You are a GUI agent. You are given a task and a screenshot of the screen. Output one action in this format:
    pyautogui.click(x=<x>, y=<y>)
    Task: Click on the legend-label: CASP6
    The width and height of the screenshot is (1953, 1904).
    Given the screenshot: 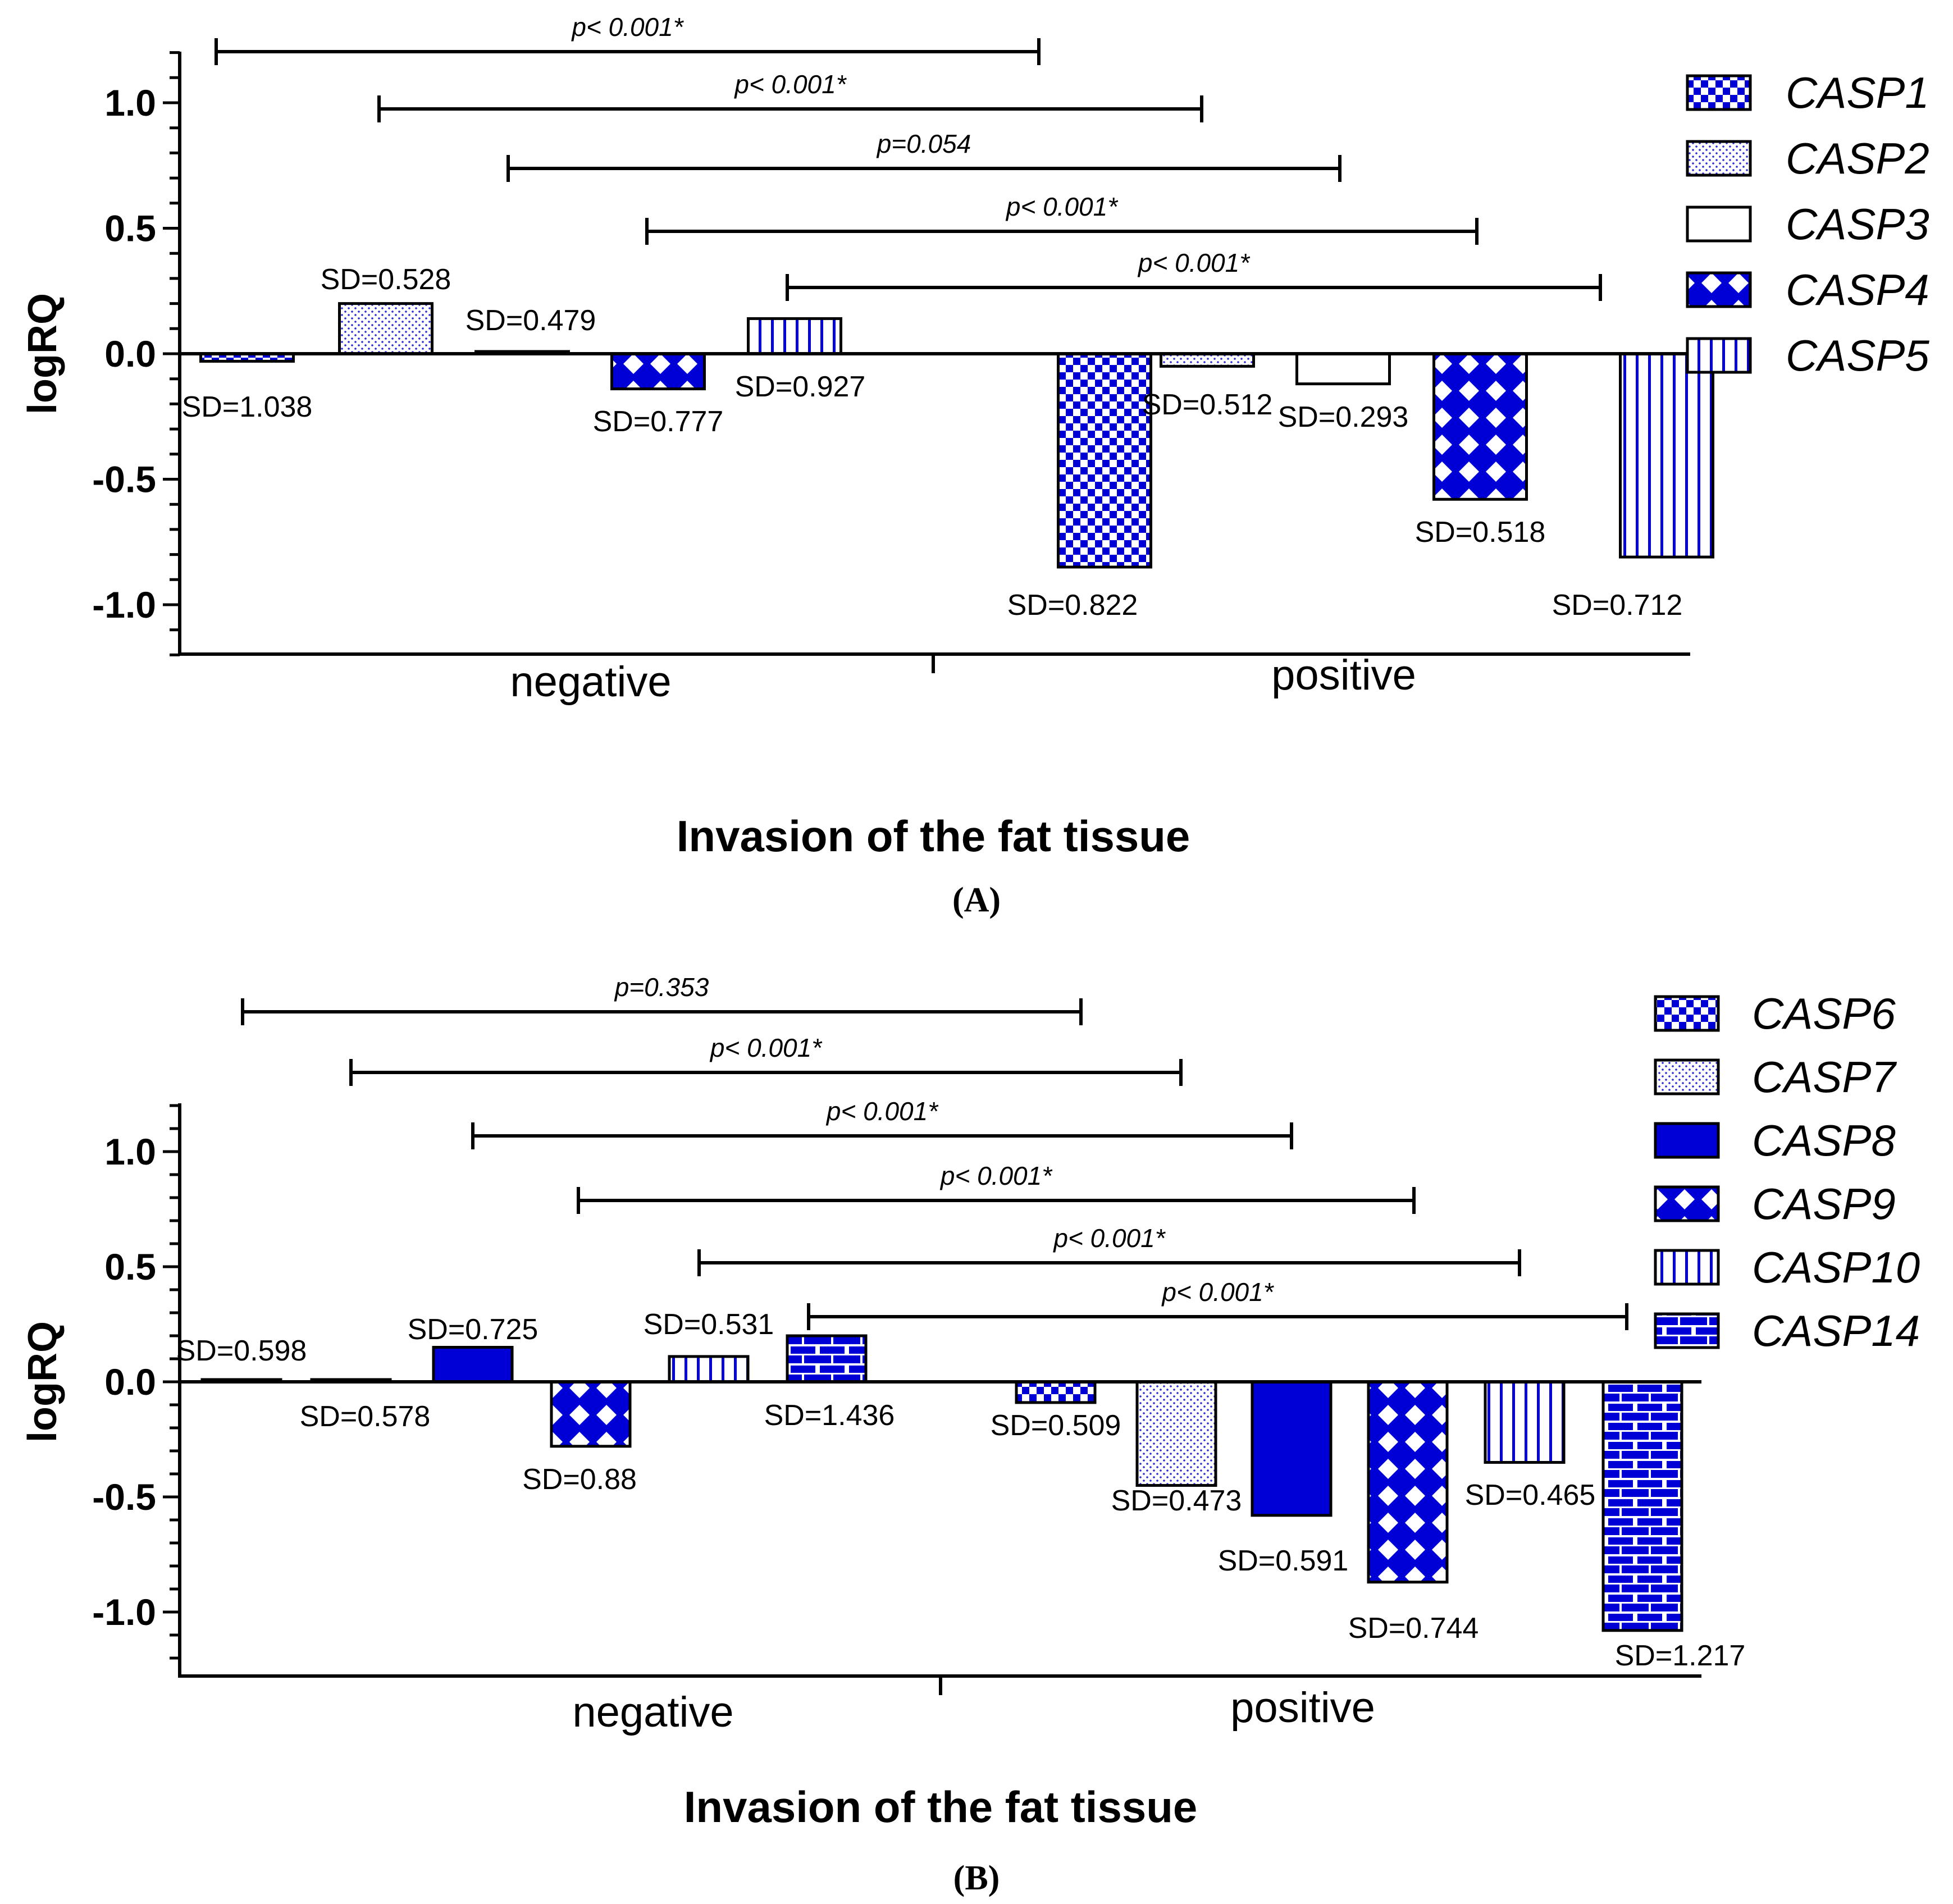 What is the action you would take?
    pyautogui.click(x=1824, y=1013)
    